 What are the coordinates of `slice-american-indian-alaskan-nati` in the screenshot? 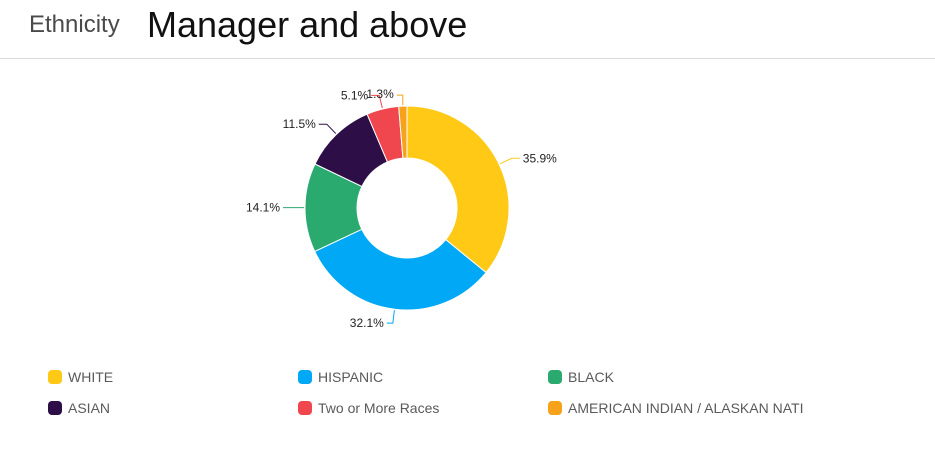 It's located at (403, 132).